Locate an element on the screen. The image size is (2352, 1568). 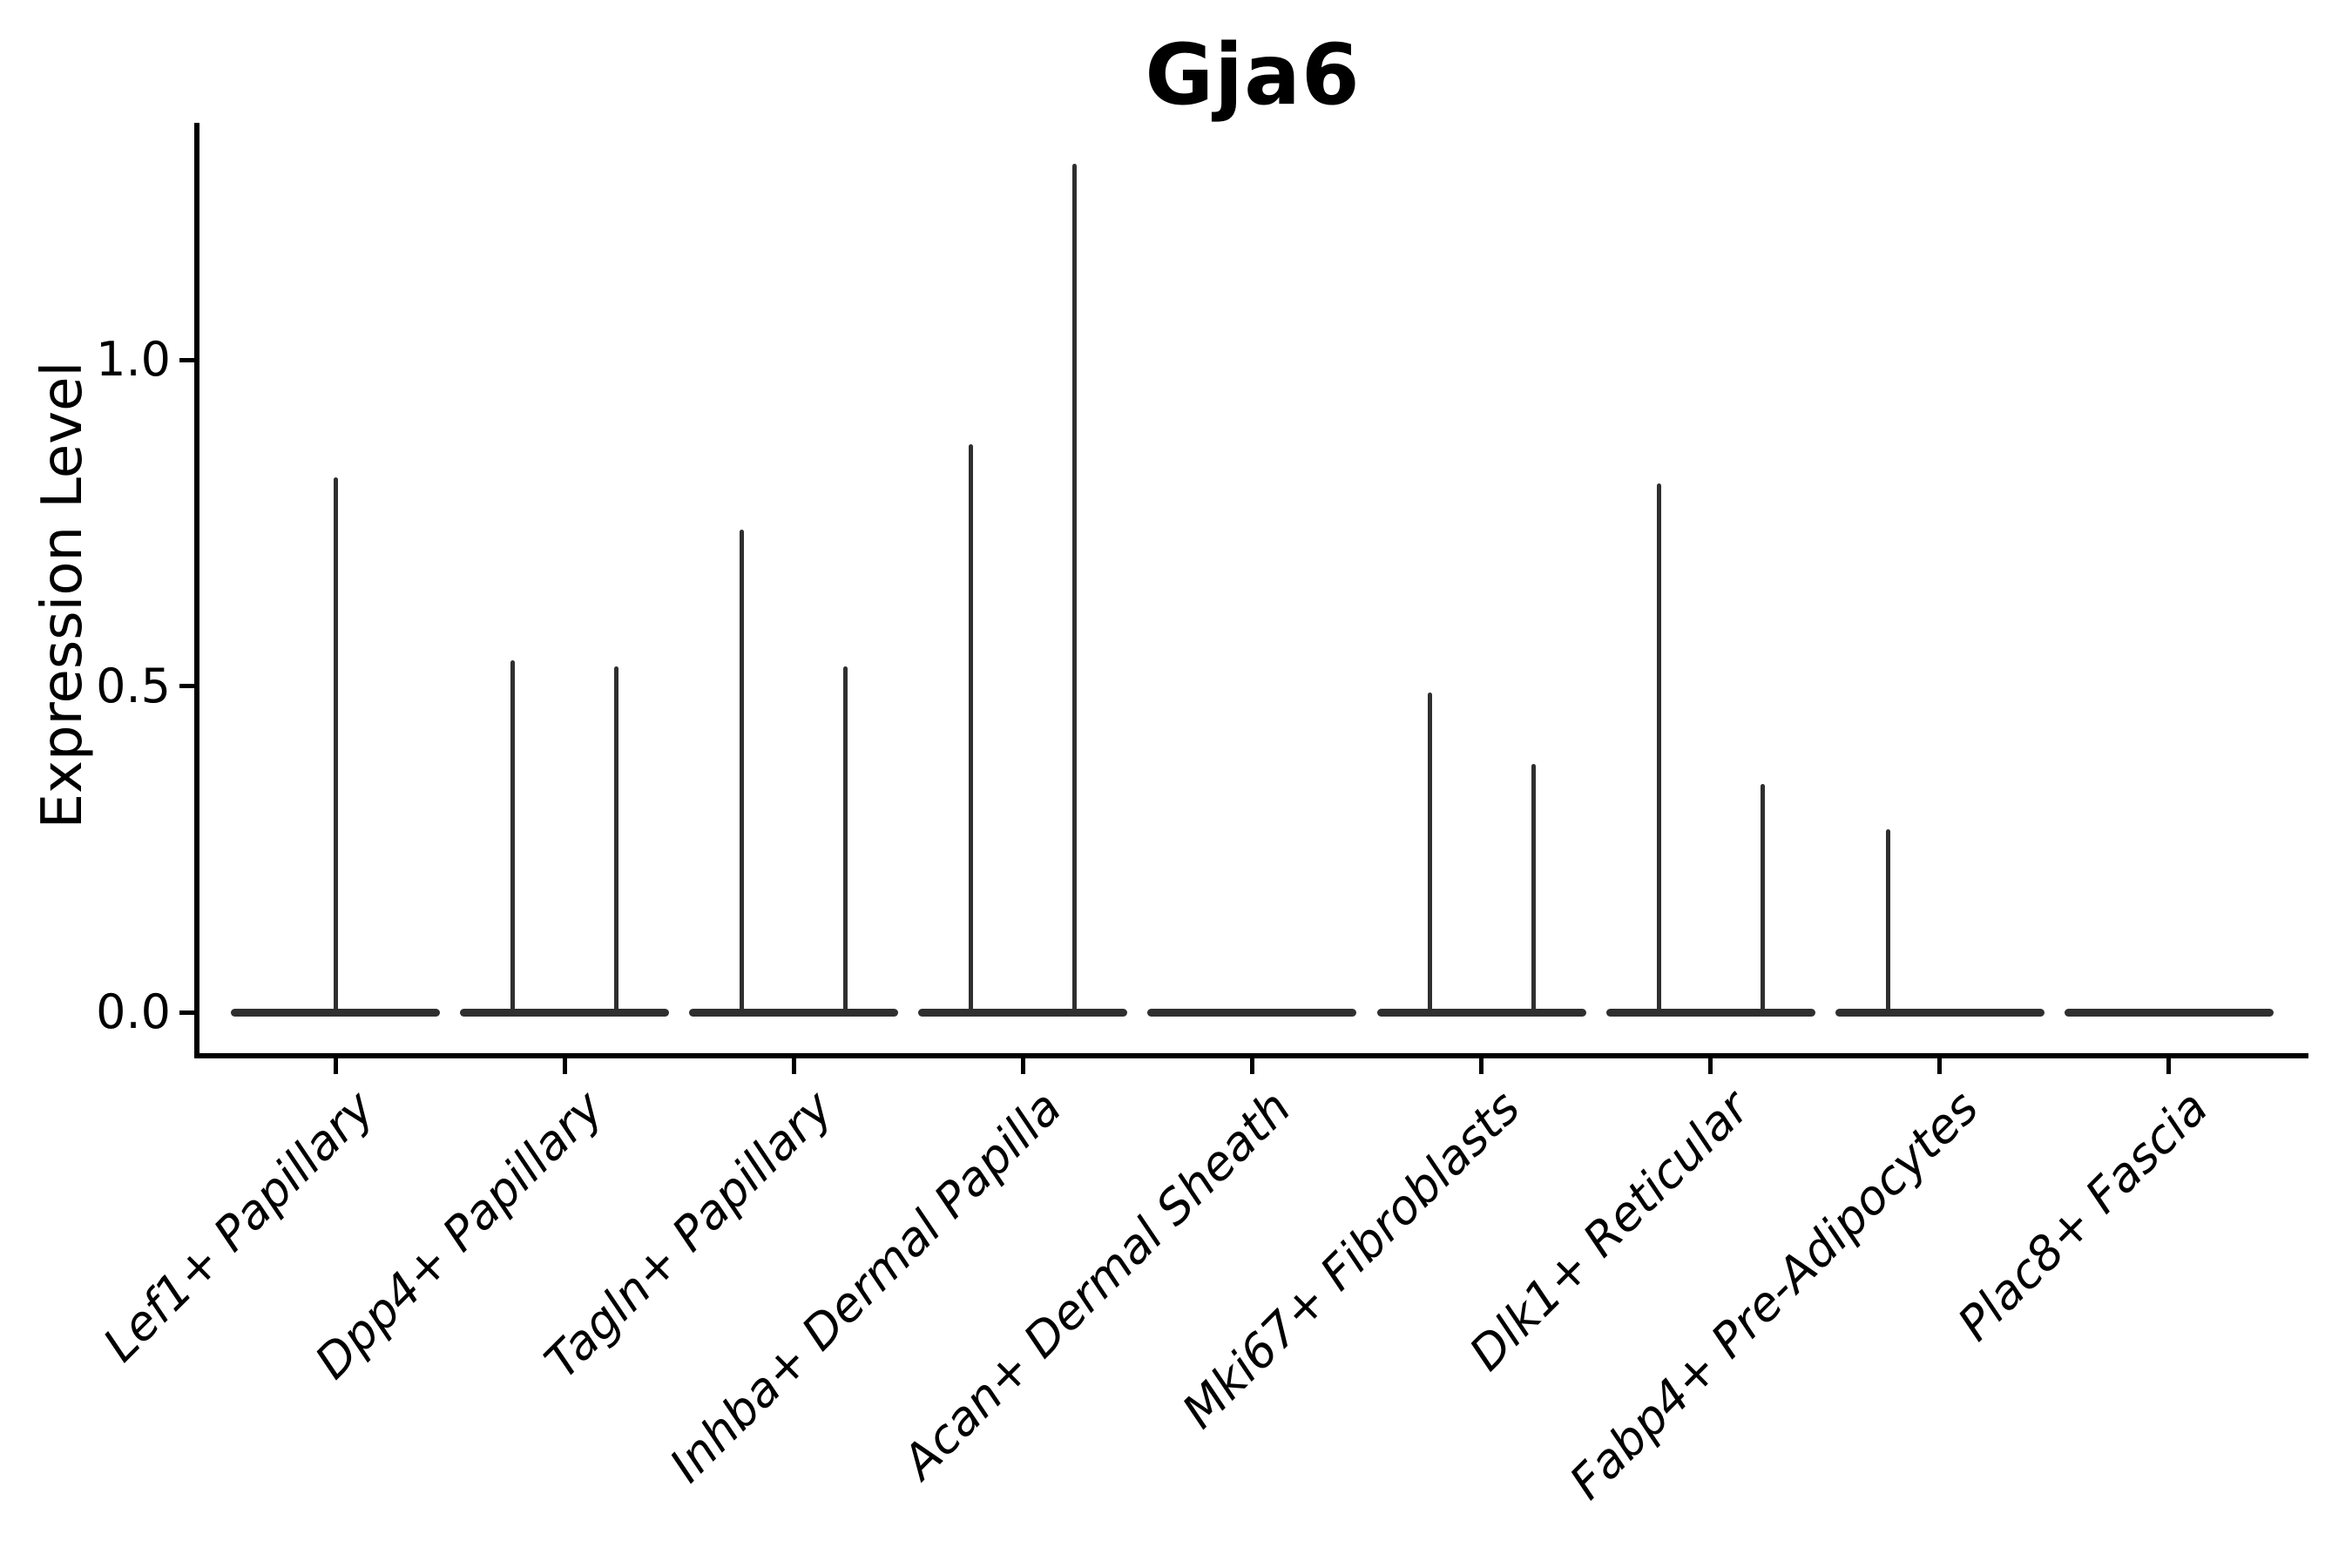
x-tick-label: Acan+ Dermal Sheath is located at coordinates (1096, 1284).